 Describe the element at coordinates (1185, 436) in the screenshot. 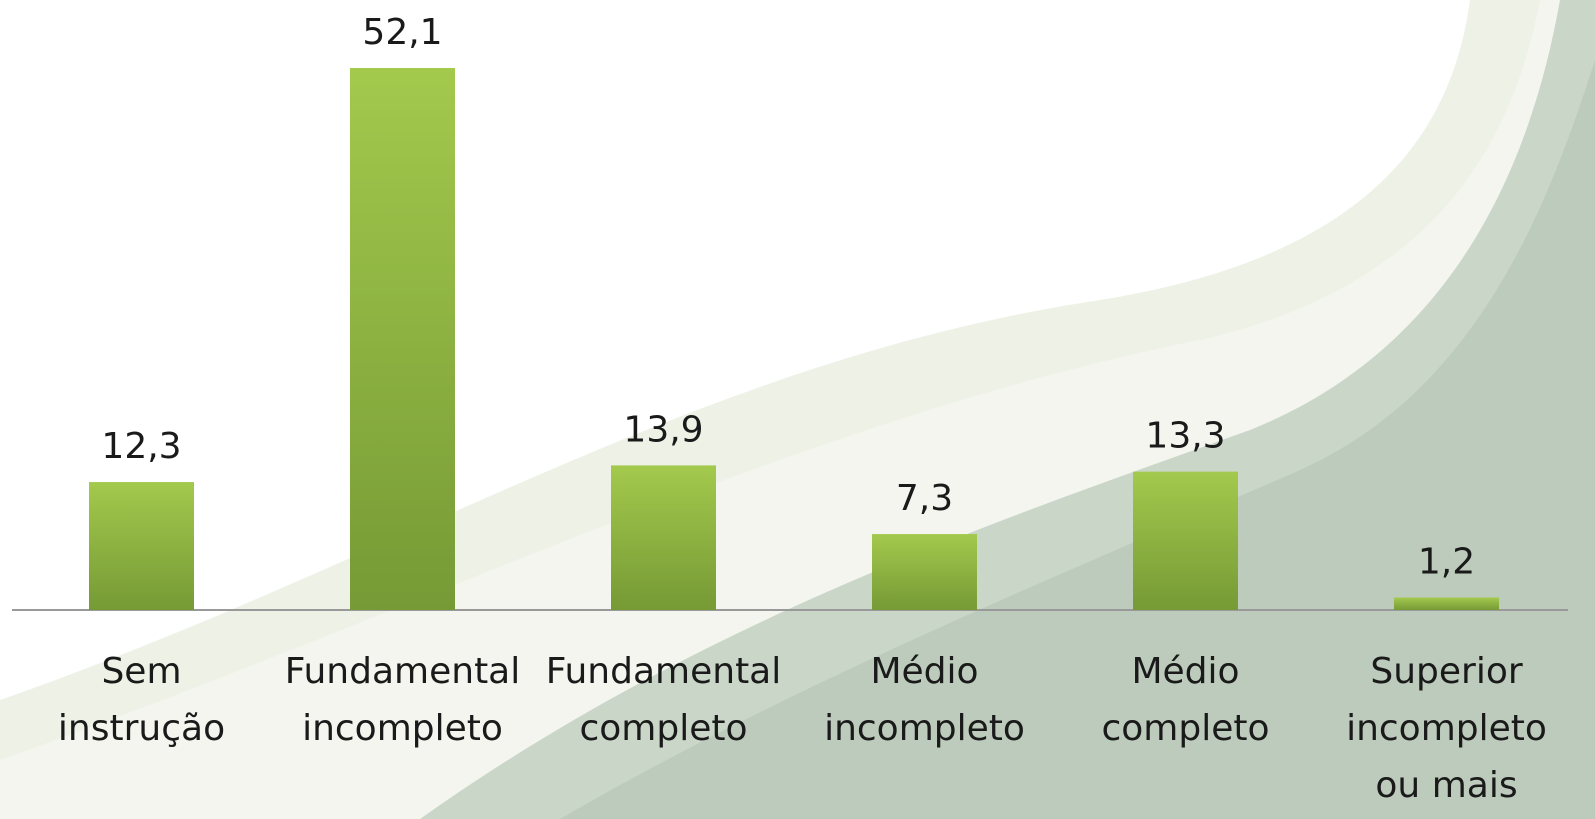

I see `value-label: 13,3` at that location.